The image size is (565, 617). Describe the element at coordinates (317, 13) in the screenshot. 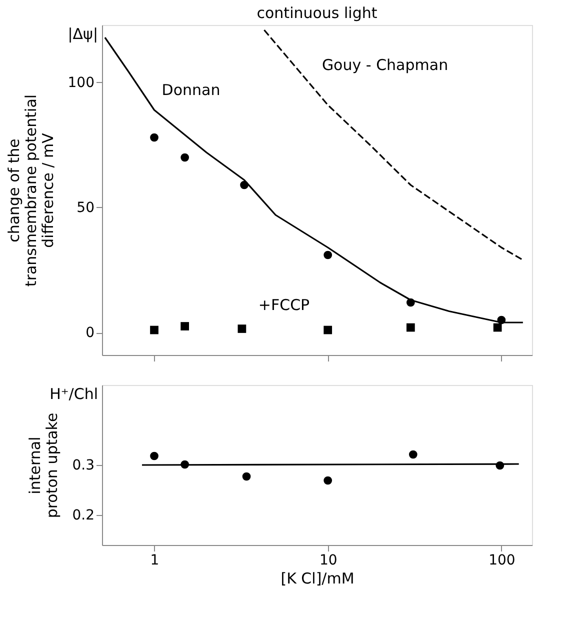

I see `chart-title: continuous light` at that location.